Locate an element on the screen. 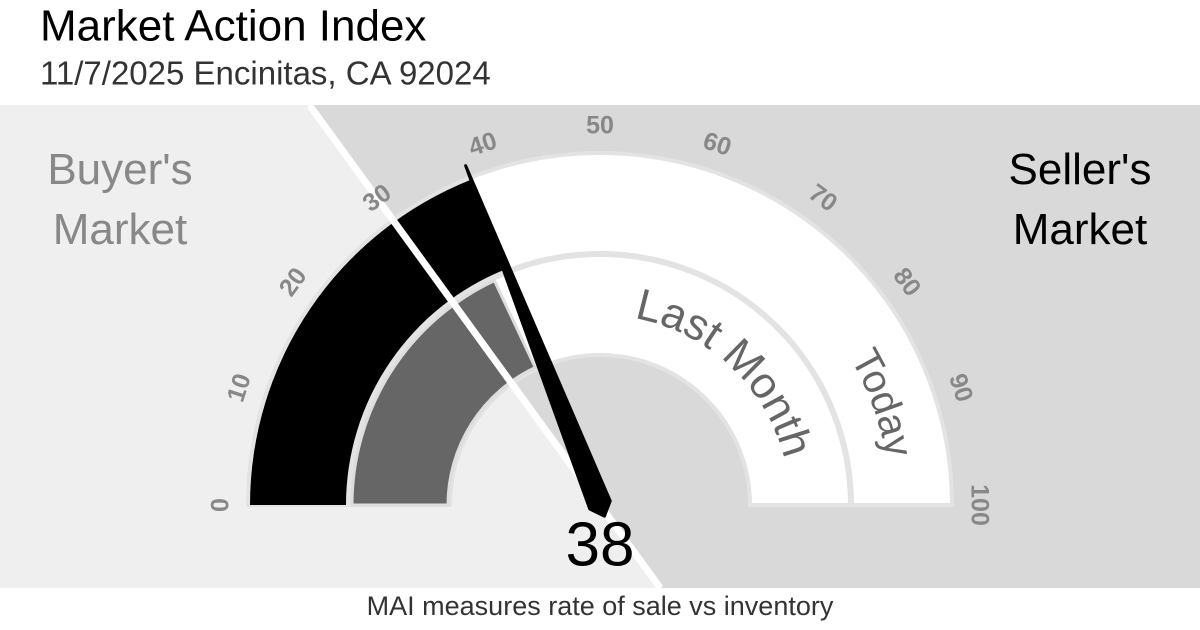 The height and width of the screenshot is (630, 1200). value-label: 38 is located at coordinates (600, 544).